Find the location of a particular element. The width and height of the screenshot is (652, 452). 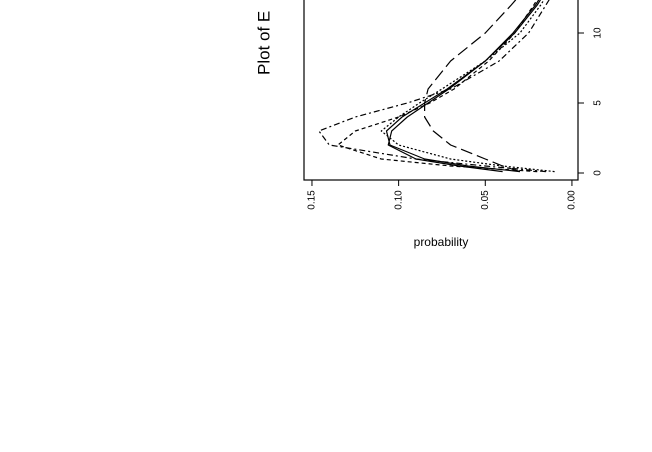

axis-label: probability is located at coordinates (441, 242).